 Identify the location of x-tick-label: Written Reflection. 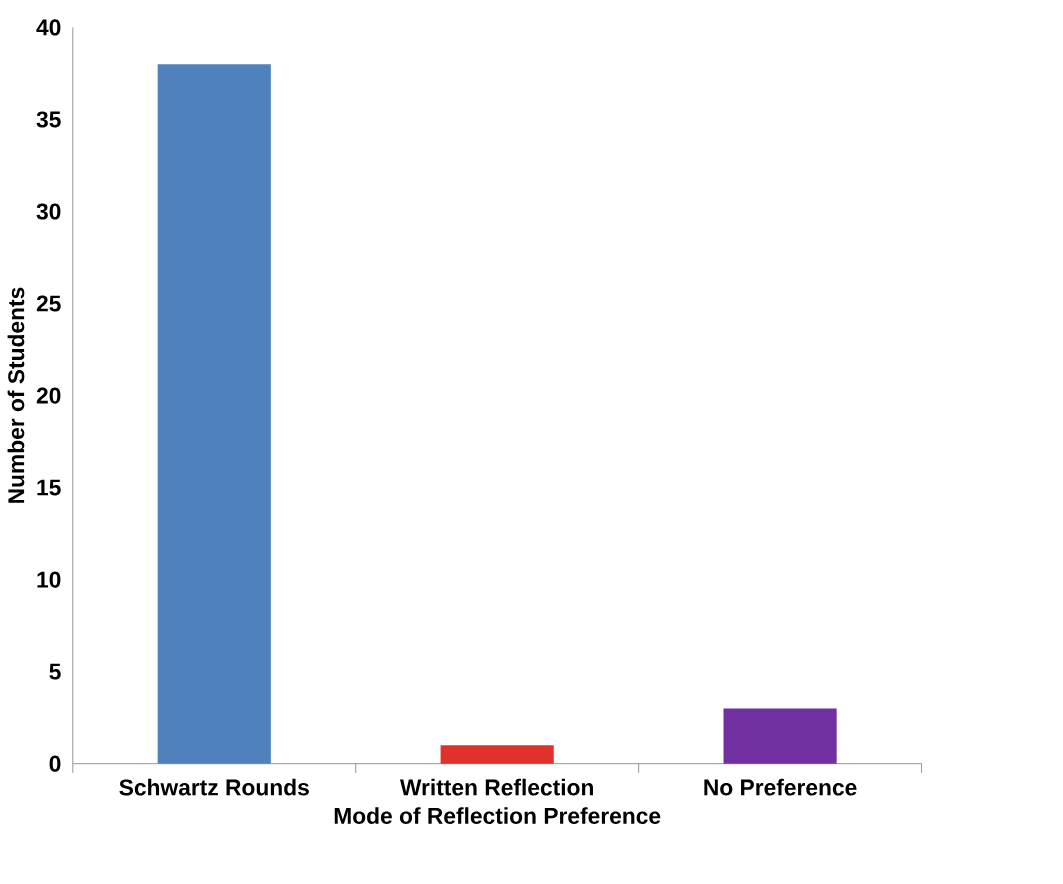
(496, 787).